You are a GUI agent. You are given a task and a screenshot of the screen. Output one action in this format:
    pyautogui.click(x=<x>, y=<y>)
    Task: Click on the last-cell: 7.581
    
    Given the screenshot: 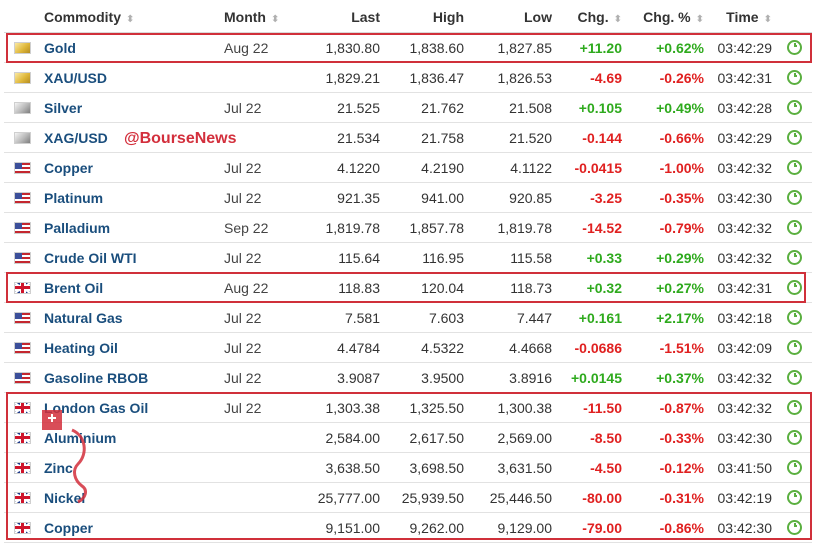 What is the action you would take?
    pyautogui.click(x=341, y=317)
    